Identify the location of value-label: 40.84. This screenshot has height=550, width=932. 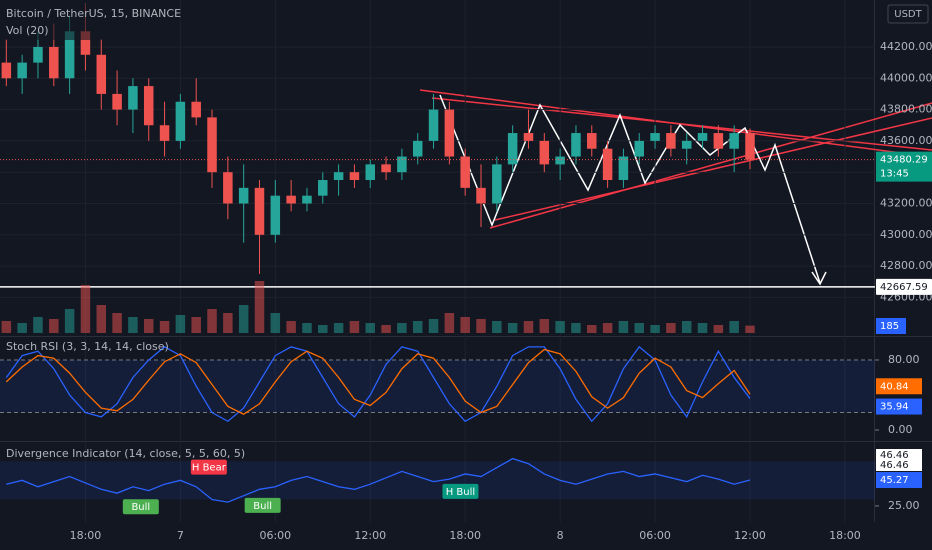
(894, 386).